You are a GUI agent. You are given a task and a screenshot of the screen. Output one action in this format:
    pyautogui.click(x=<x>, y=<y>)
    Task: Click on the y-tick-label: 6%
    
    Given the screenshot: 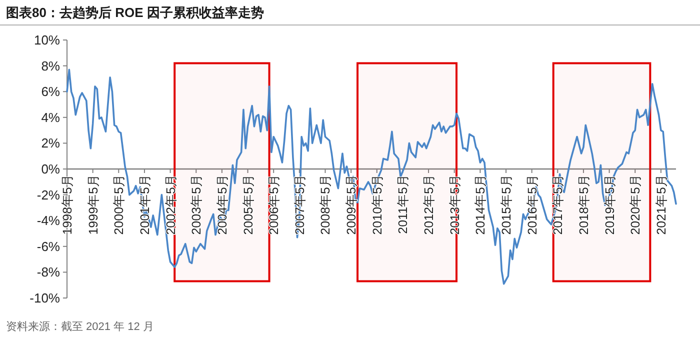 What is the action you would take?
    pyautogui.click(x=50, y=92)
    